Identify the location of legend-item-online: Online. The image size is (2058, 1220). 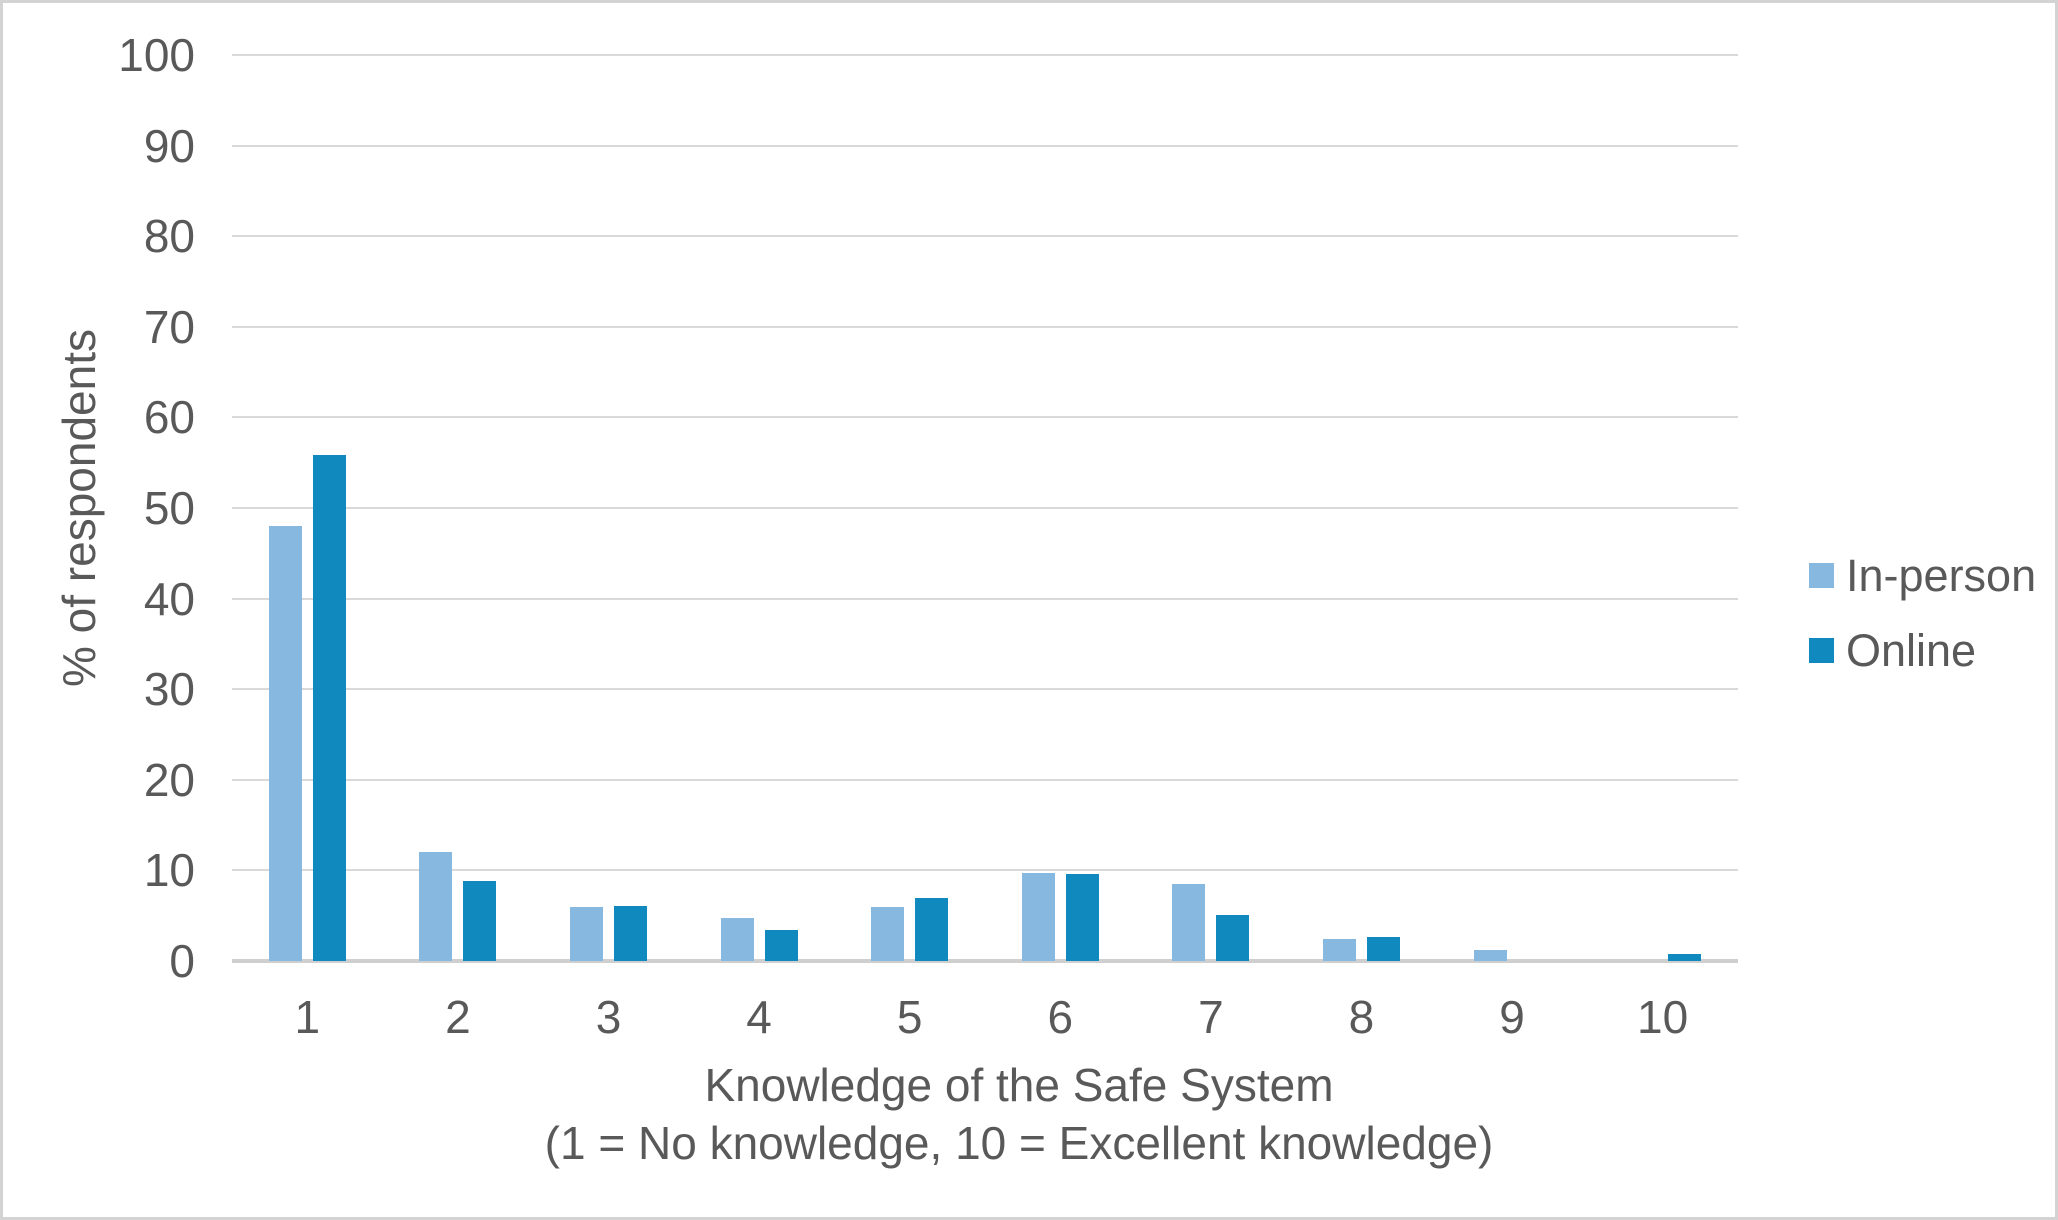
(1922, 650).